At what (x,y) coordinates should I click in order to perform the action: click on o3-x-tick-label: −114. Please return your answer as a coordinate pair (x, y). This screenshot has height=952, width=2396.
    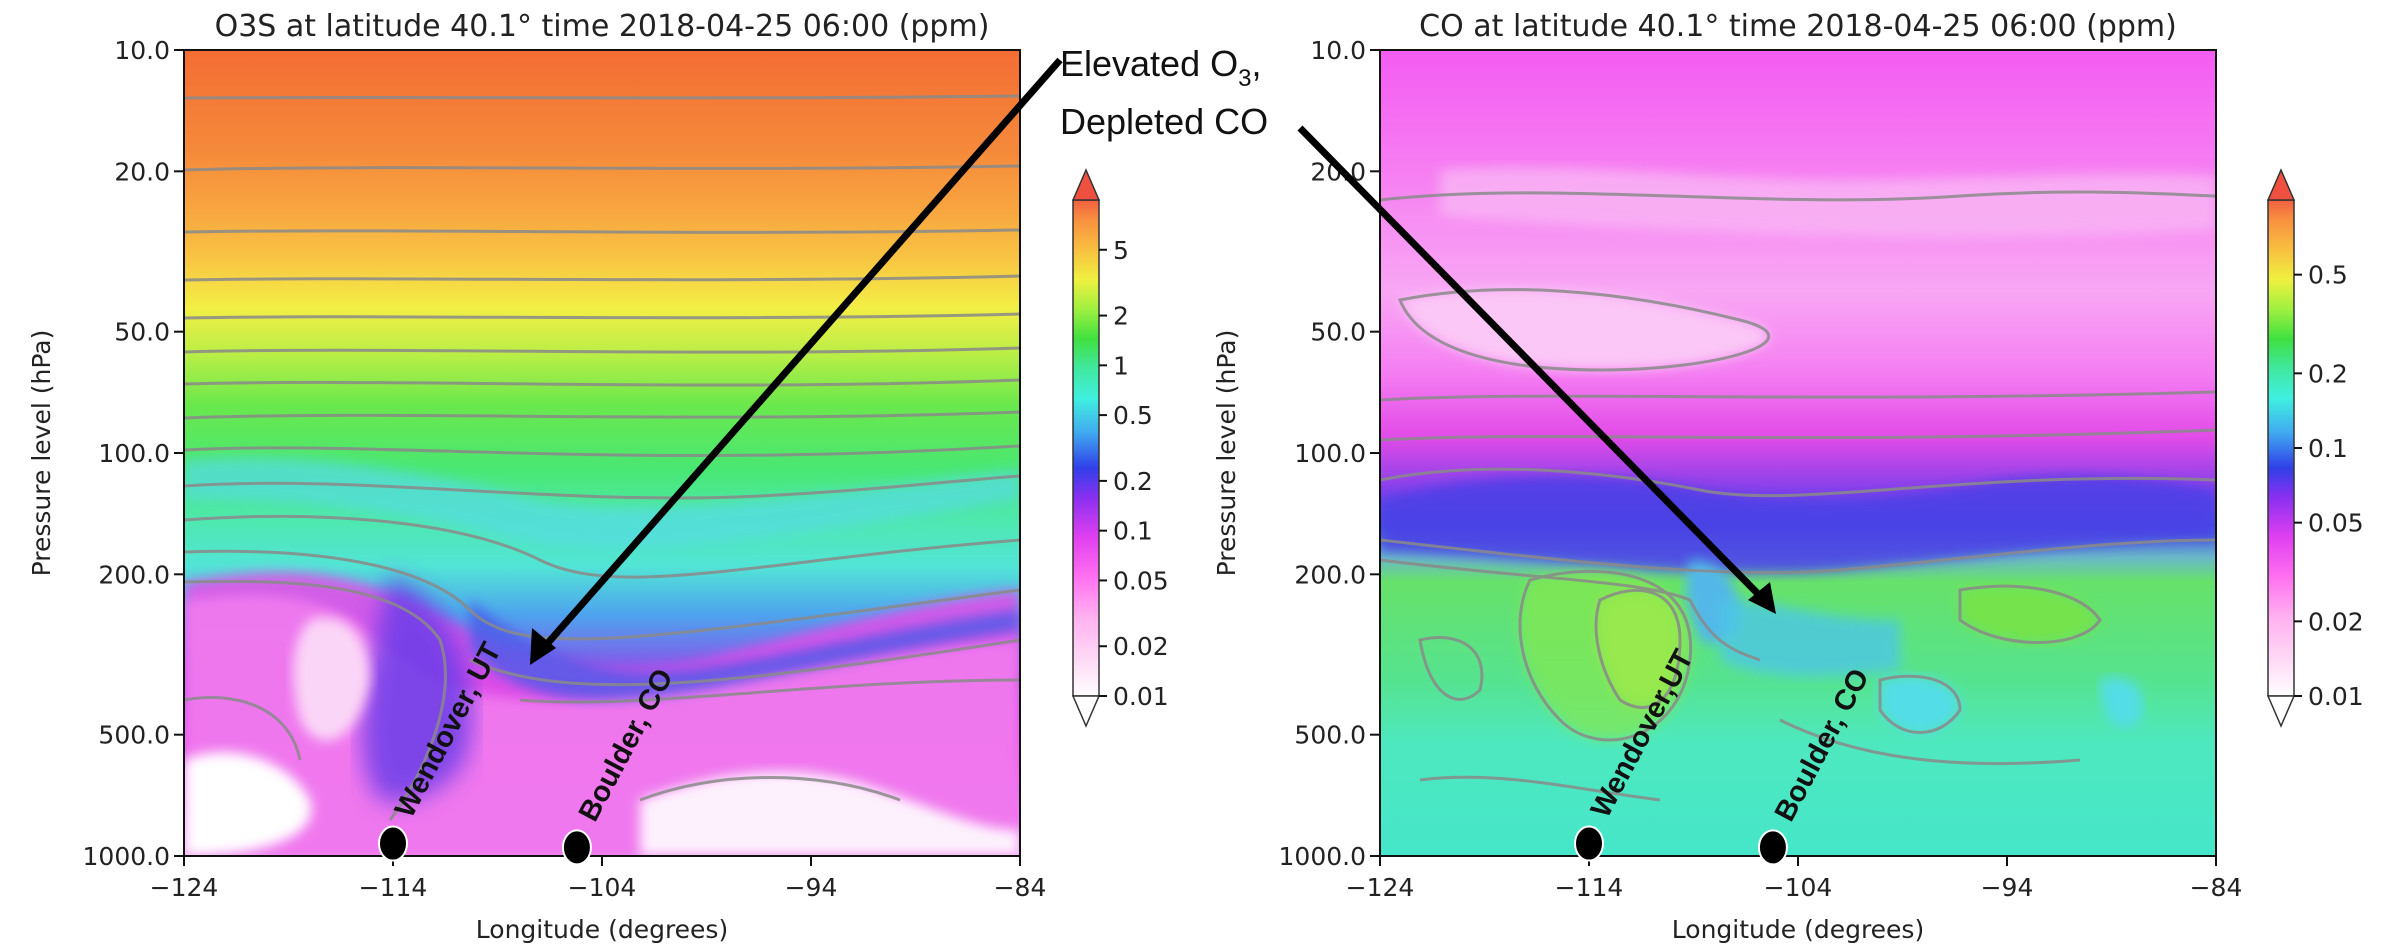
    Looking at the image, I should click on (393, 887).